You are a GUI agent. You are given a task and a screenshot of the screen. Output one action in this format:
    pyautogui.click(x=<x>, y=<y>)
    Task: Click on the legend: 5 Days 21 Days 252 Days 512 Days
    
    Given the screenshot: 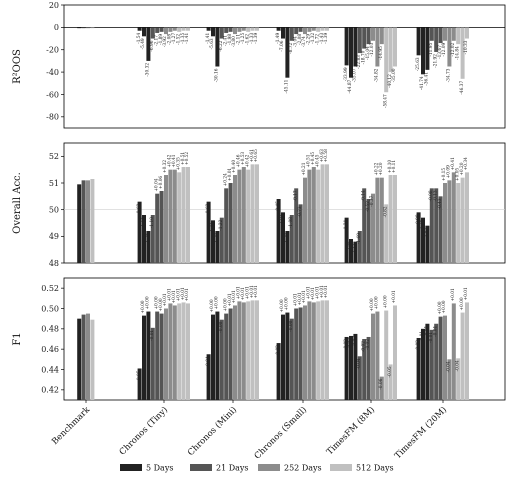 What is the action you would take?
    pyautogui.click(x=257, y=468)
    